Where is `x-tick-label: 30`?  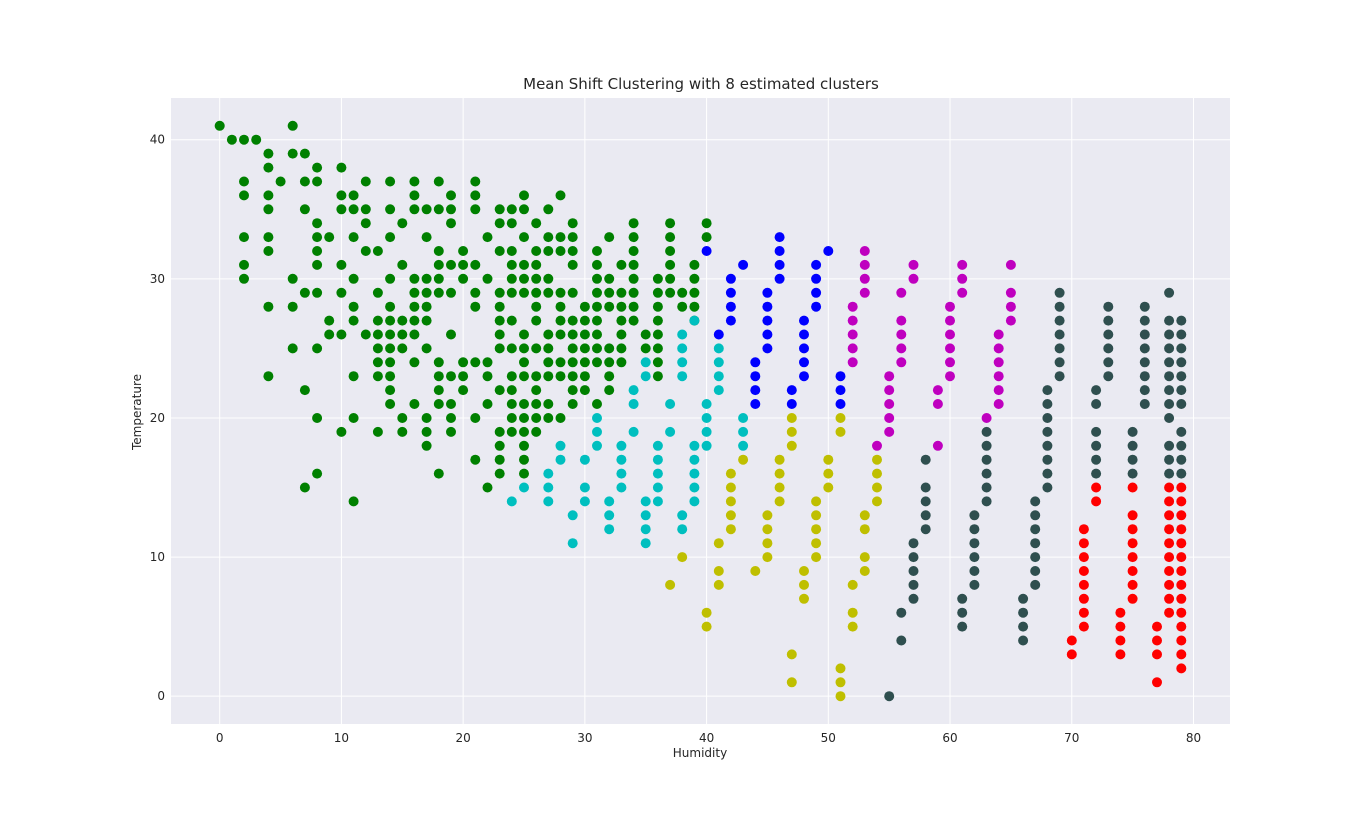 x-tick-label: 30 is located at coordinates (584, 738).